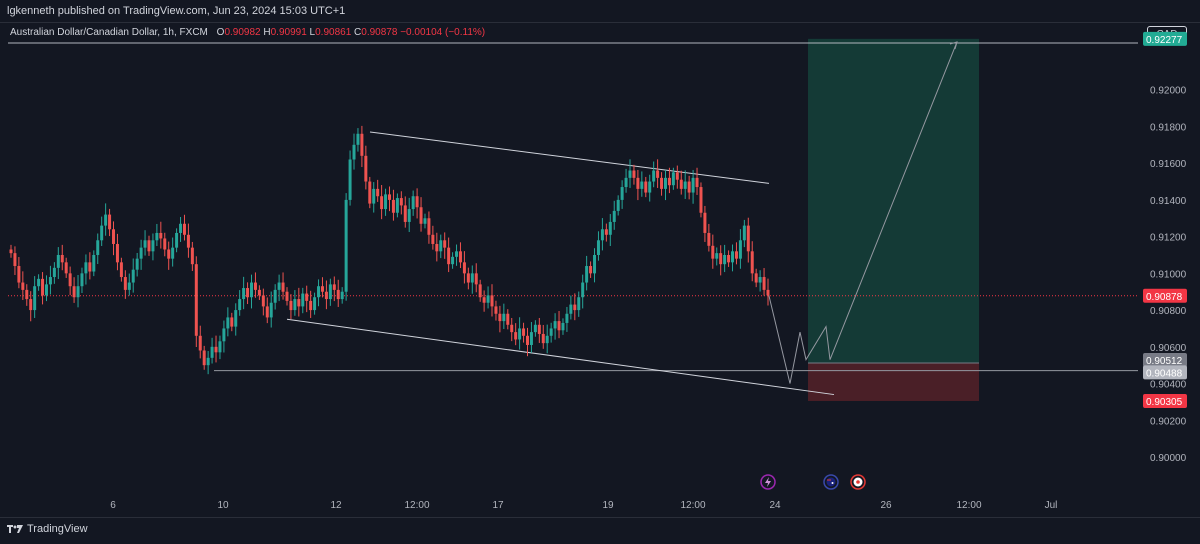 The width and height of the screenshot is (1200, 544). Describe the element at coordinates (1167, 35) in the screenshot. I see `currency-button: CAD` at that location.